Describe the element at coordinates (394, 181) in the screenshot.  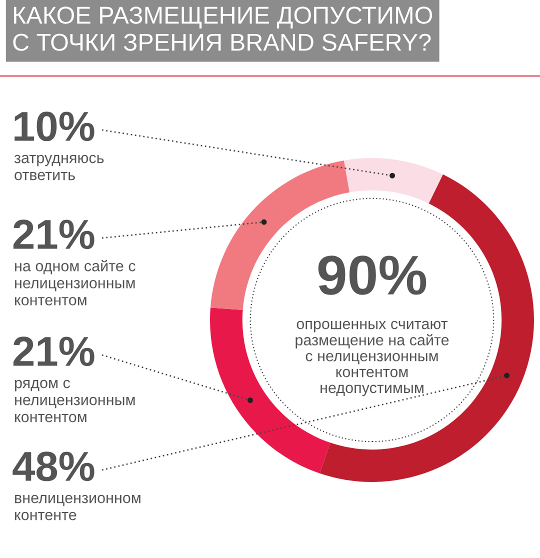
I see `donut-slice` at that location.